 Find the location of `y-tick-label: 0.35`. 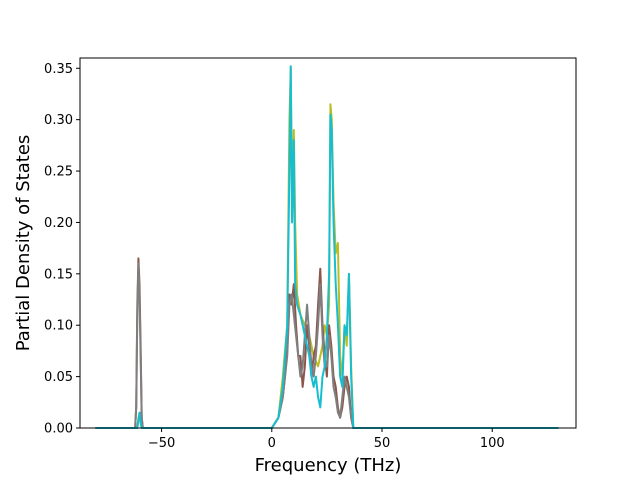

y-tick-label: 0.35 is located at coordinates (58, 69).